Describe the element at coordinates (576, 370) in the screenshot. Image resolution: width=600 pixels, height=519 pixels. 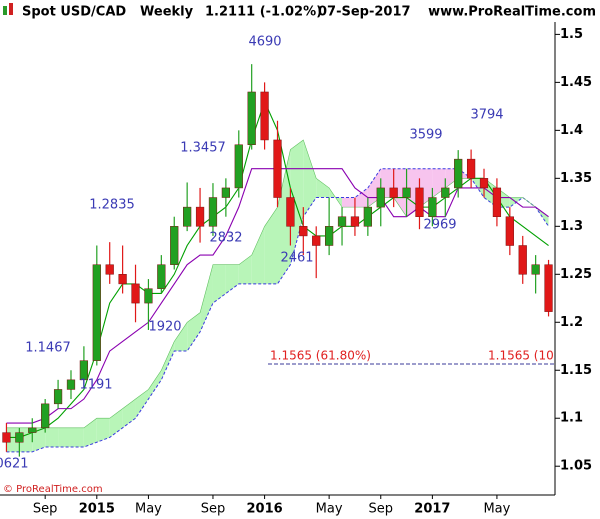
I see `y-tick-label: 1.15` at that location.